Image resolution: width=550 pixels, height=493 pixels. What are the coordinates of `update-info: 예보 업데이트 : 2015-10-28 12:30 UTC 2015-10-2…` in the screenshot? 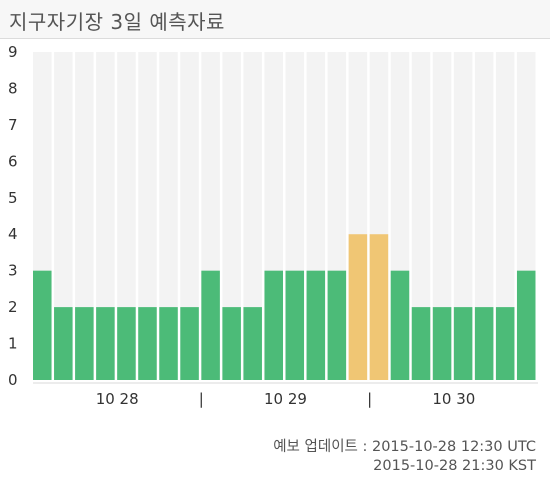 It's located at (404, 457).